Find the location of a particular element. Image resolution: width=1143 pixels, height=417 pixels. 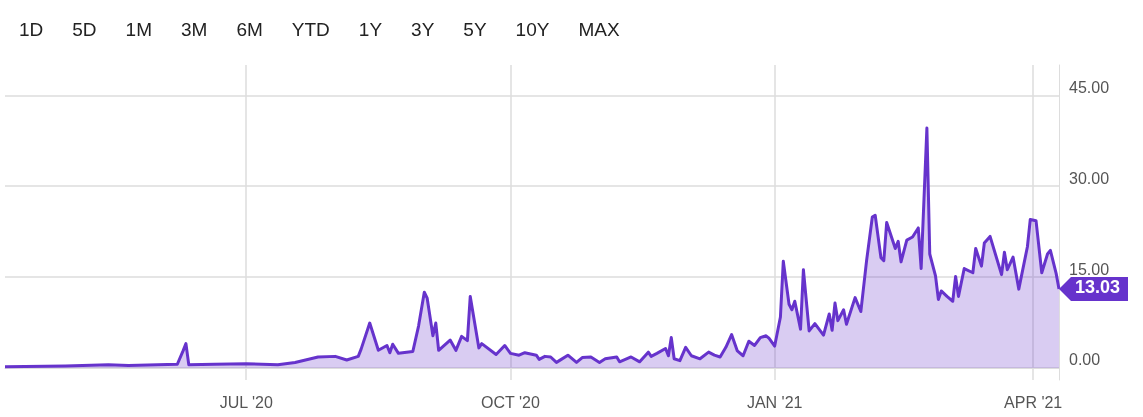

text: 3M is located at coordinates (194, 30).